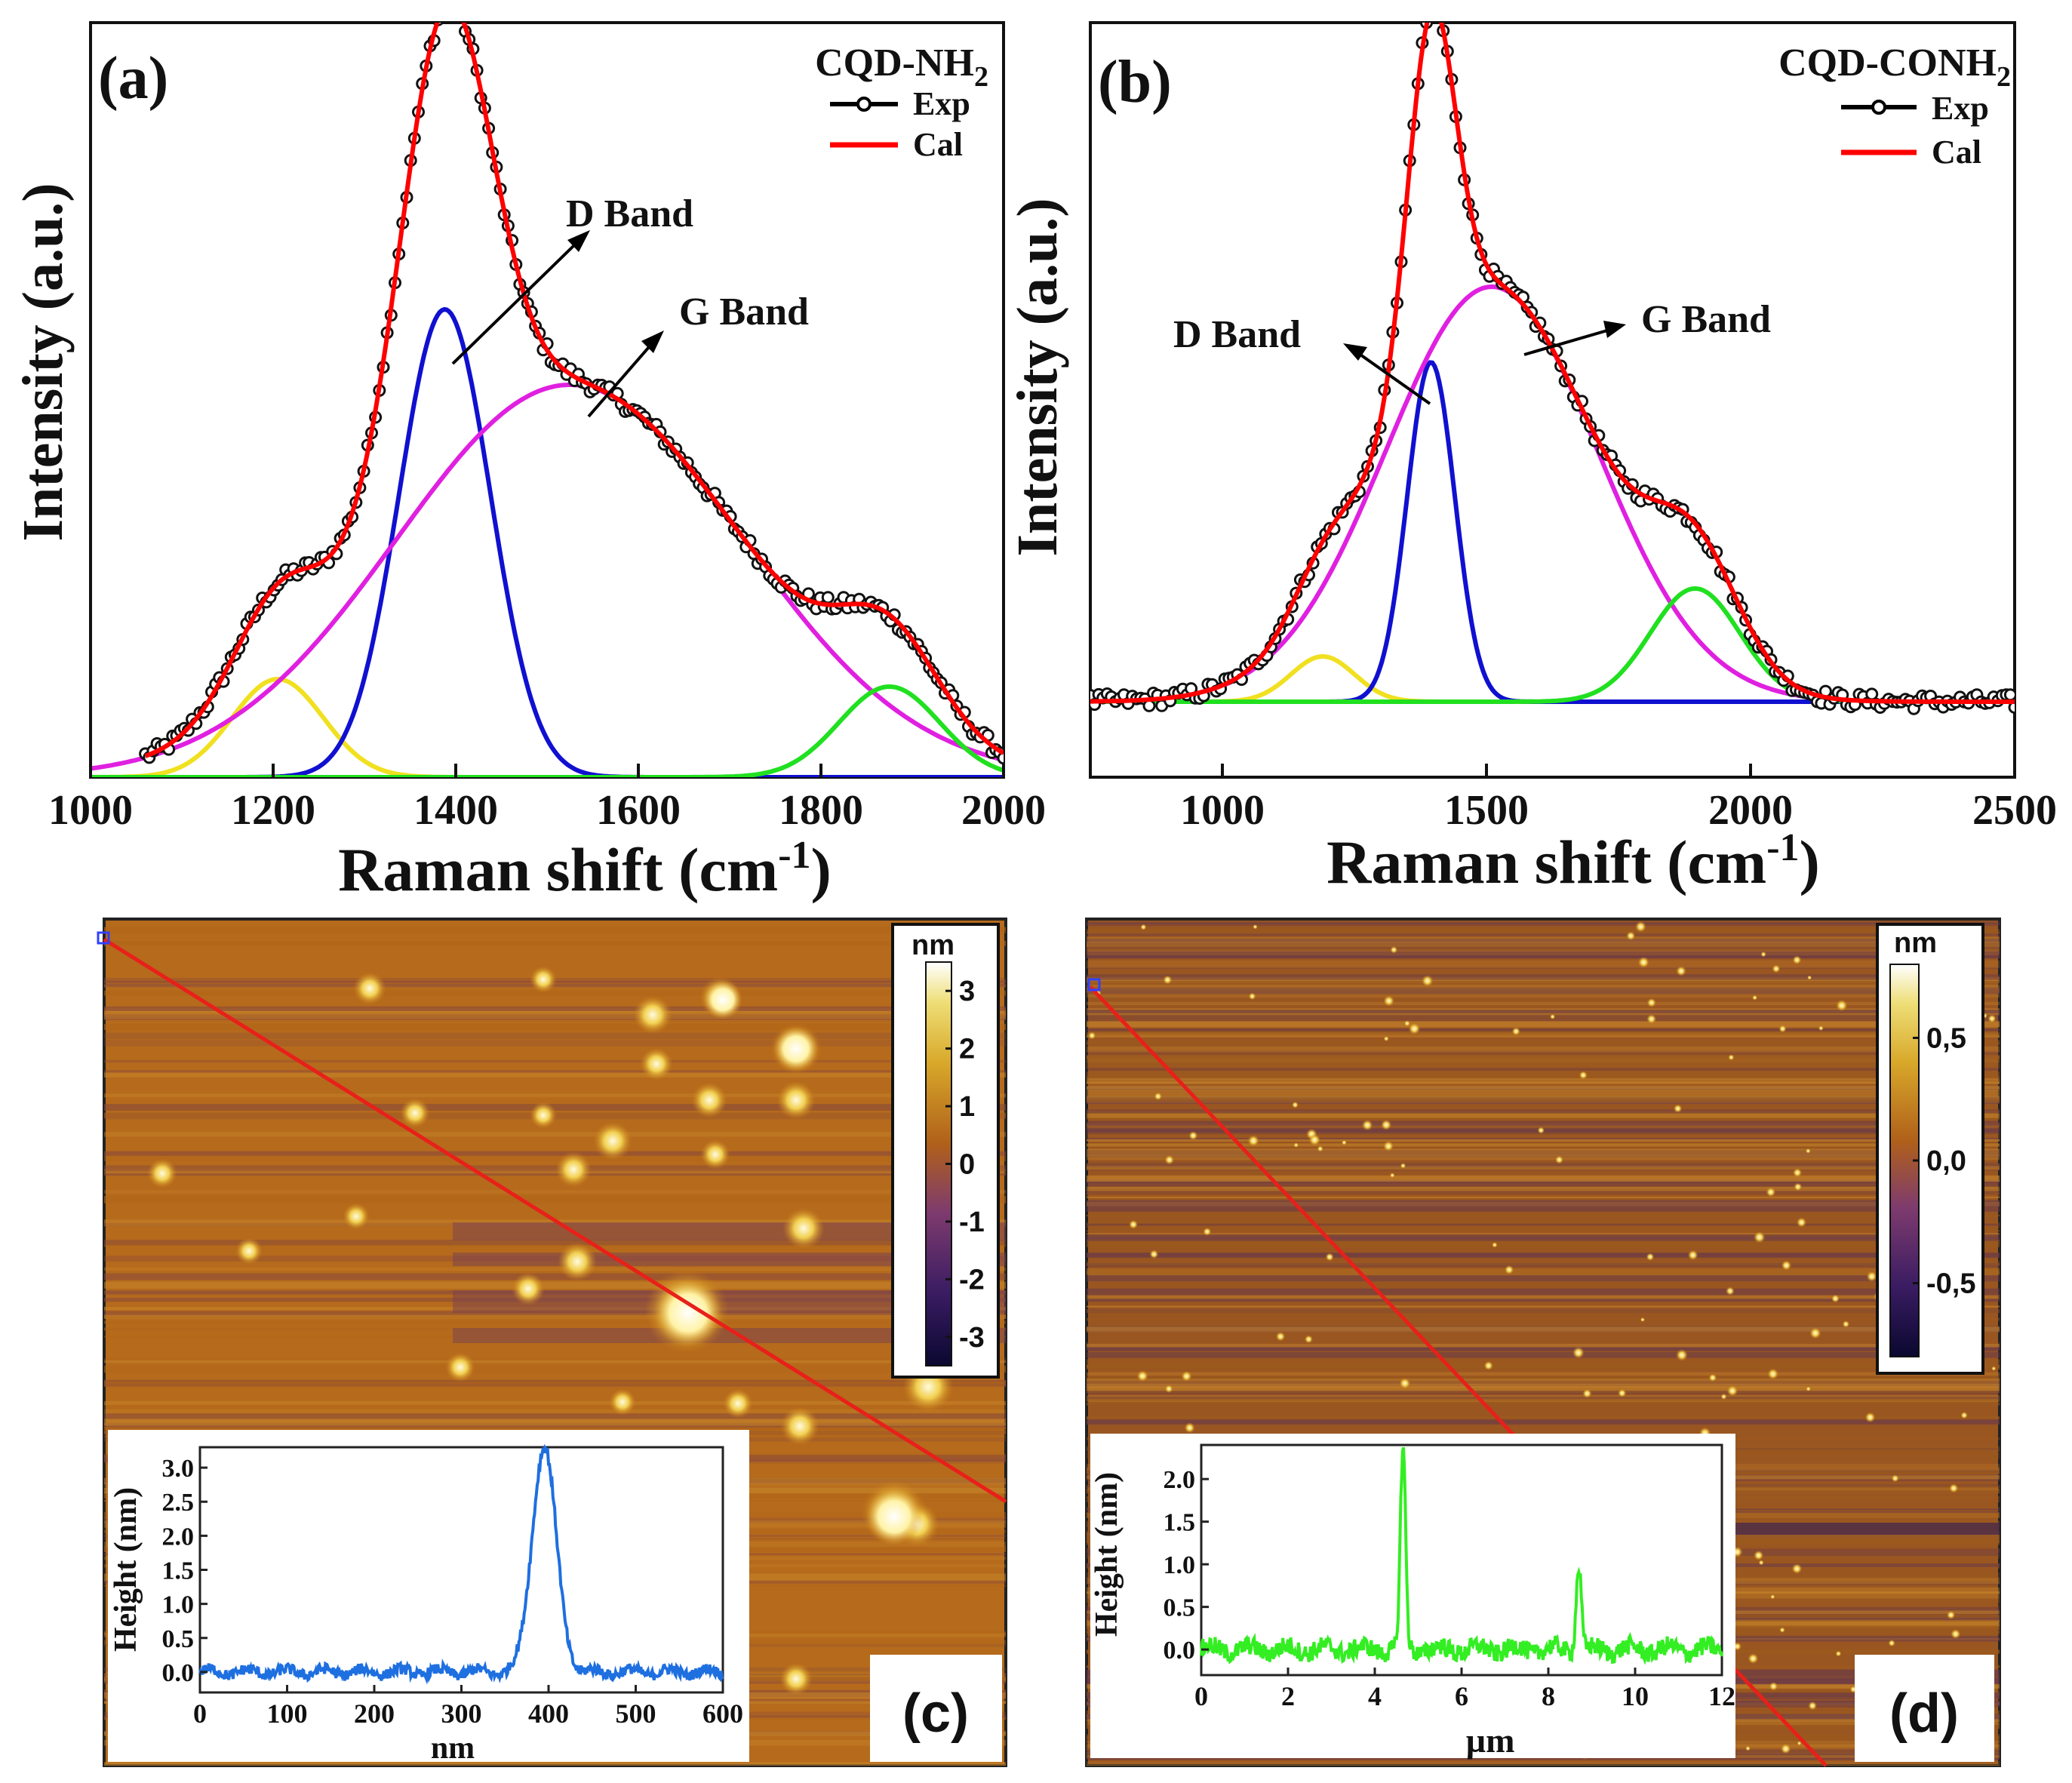 The height and width of the screenshot is (1783, 2072). Describe the element at coordinates (1461, 1556) in the screenshot. I see `height-profile-line` at that location.